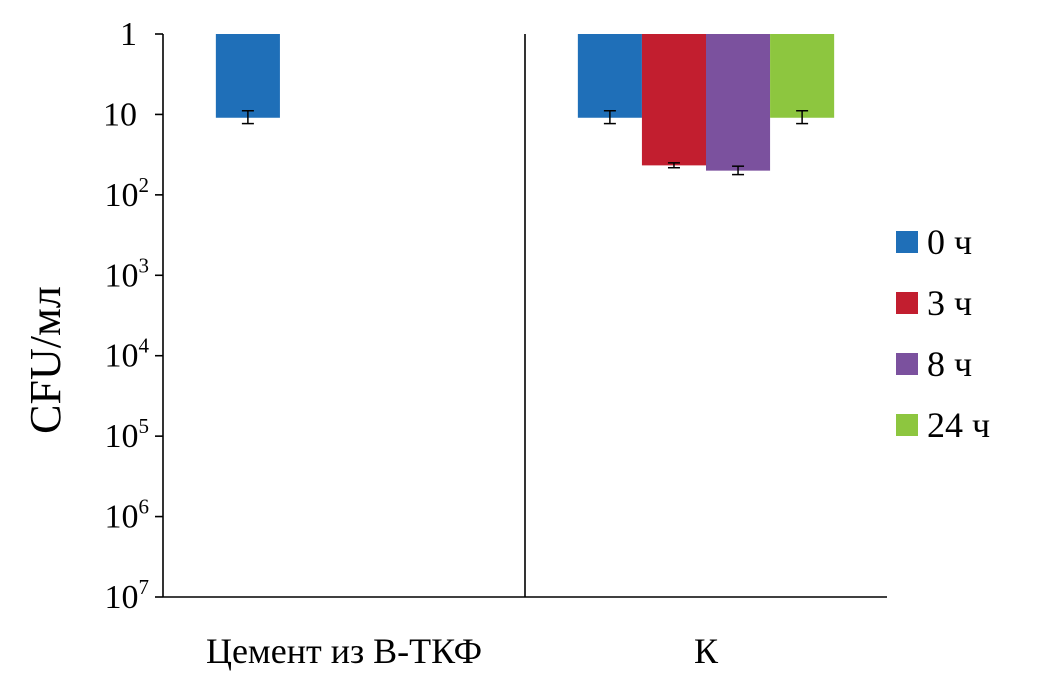  I want to click on y-tick-label: 10³, so click(127, 273).